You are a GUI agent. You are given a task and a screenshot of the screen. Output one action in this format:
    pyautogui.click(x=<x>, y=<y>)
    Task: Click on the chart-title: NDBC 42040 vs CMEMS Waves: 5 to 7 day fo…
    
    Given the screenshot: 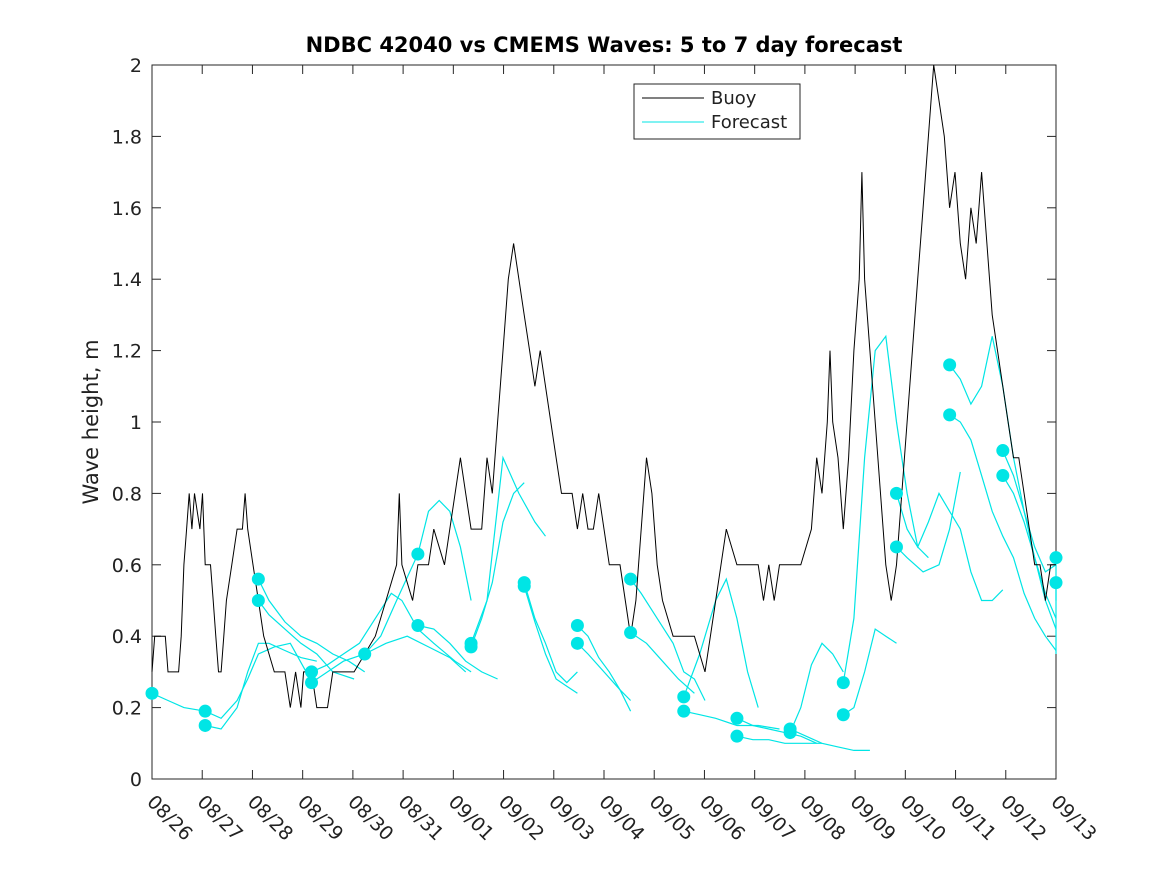 What is the action you would take?
    pyautogui.click(x=604, y=45)
    